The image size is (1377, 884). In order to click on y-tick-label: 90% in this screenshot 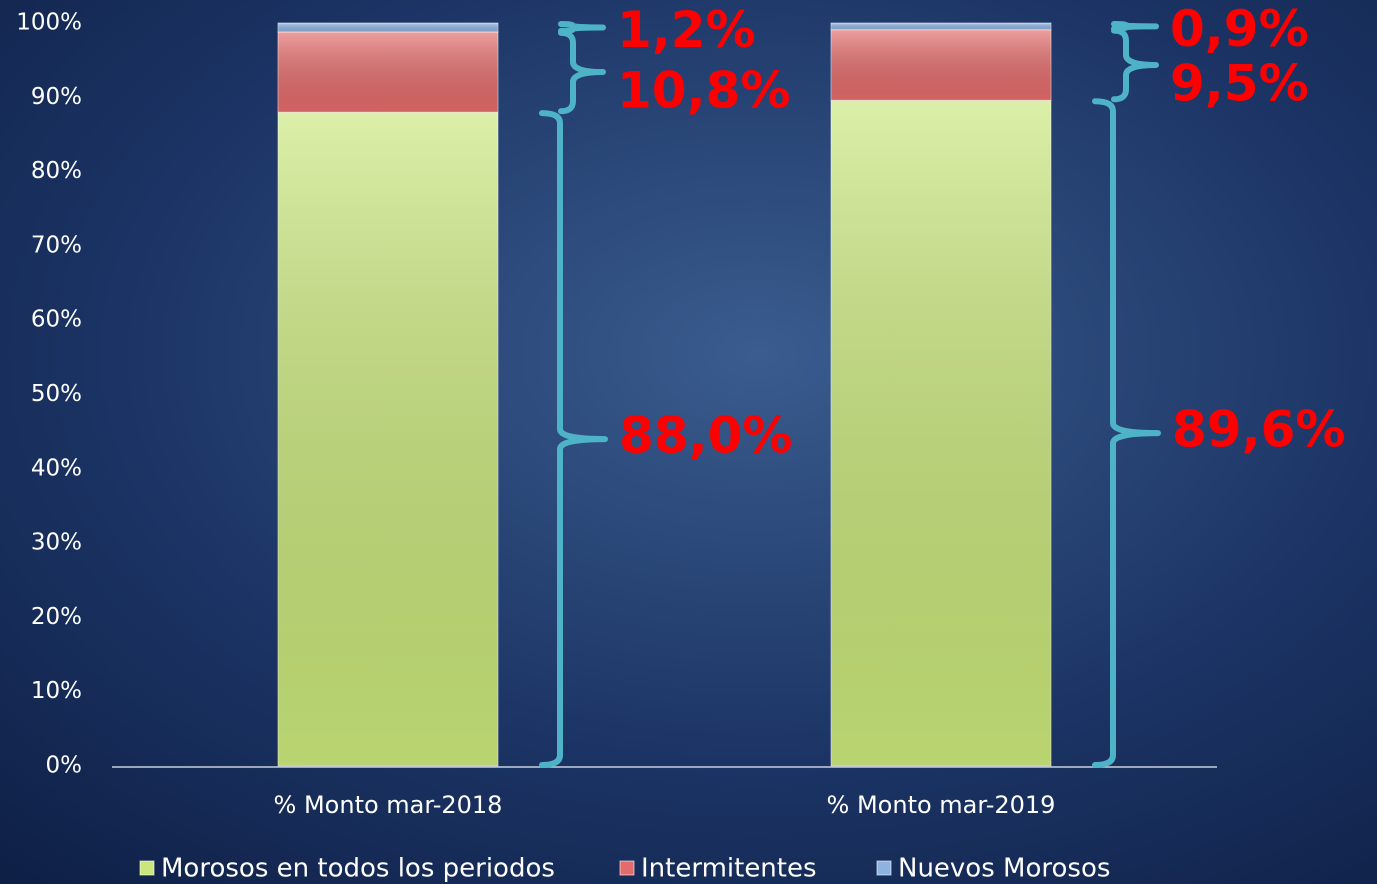, I will do `click(56, 97)`.